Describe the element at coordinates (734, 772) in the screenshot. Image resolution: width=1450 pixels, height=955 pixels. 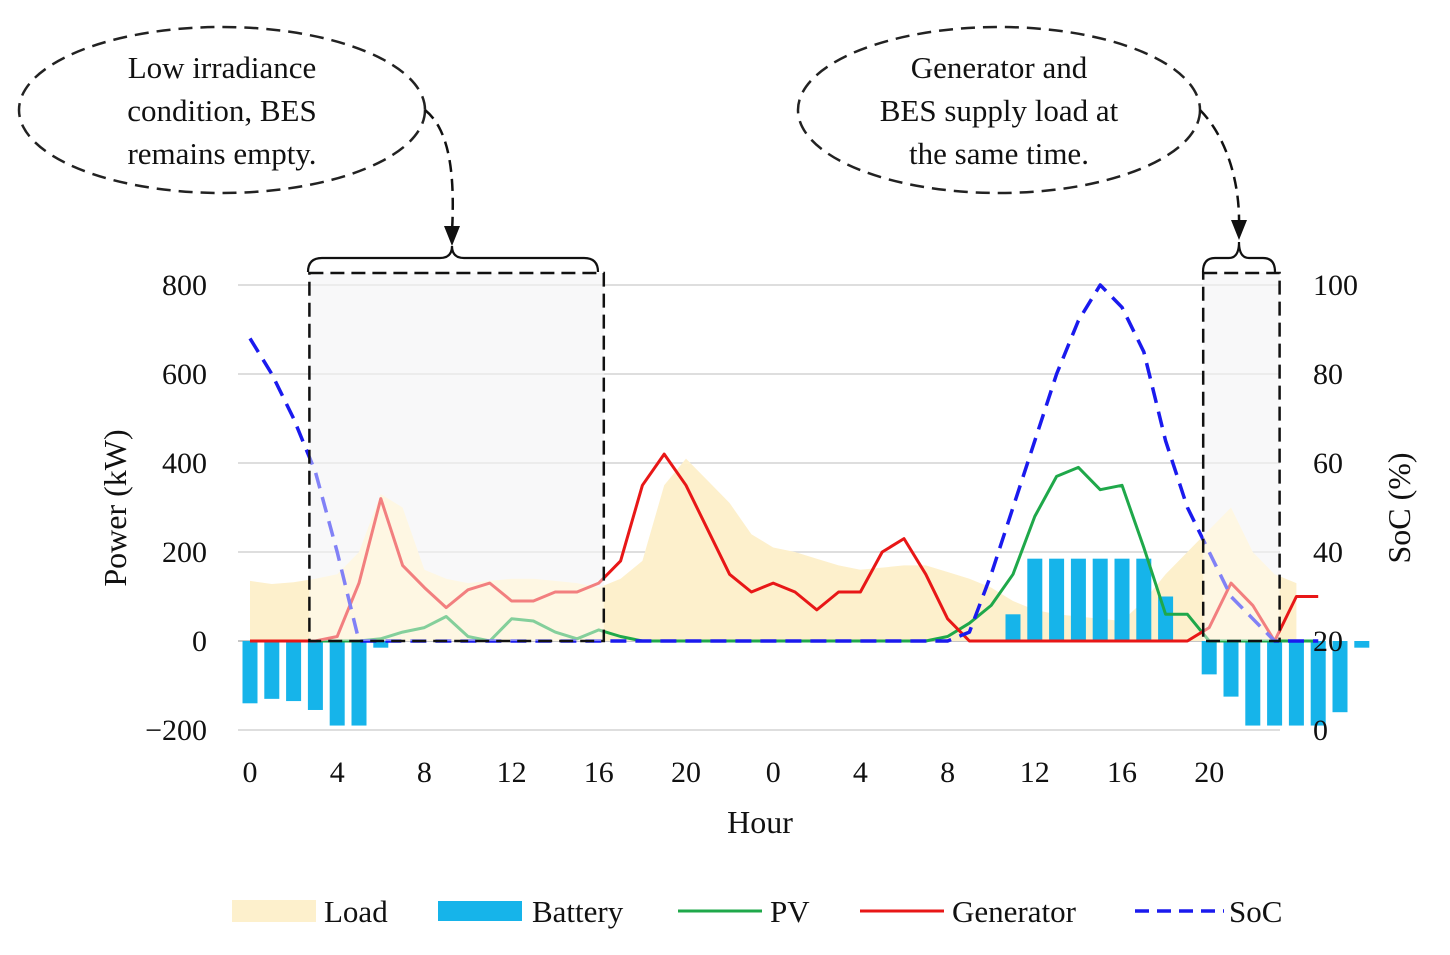
I see `x-tick-labels: 0 4 8 12 16 20 0 4 8 12 16 20` at that location.